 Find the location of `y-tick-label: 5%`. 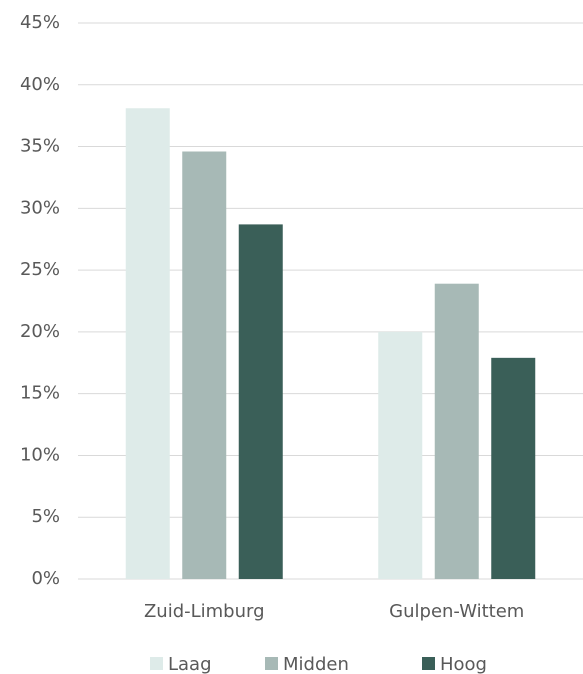

y-tick-label: 5% is located at coordinates (45, 516).